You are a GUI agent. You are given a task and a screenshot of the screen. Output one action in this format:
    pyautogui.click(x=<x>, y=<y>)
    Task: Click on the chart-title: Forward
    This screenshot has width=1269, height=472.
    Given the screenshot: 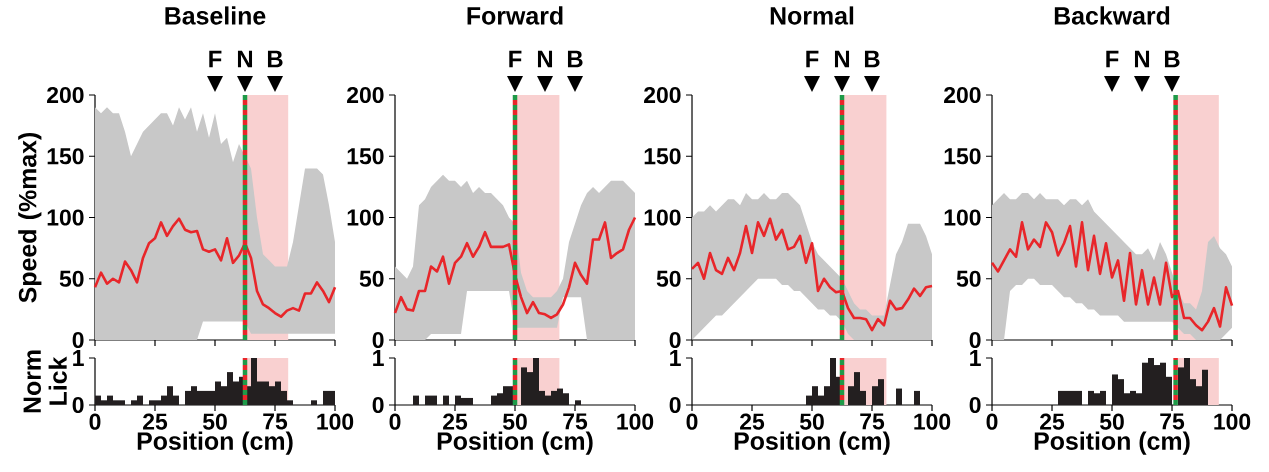 What is the action you would take?
    pyautogui.click(x=515, y=15)
    